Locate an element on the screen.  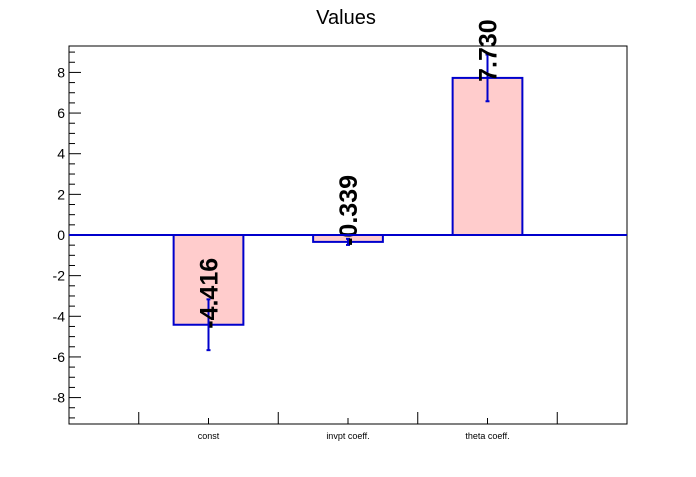
x-tick-label: invpt coeff. is located at coordinates (347, 436).